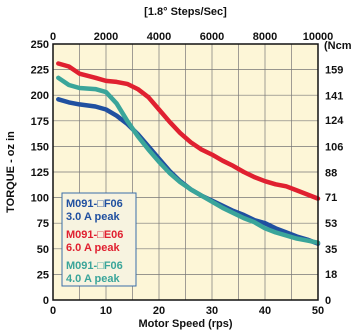 The image size is (355, 331). I want to click on right-y-tick-label: 71, so click(331, 198).